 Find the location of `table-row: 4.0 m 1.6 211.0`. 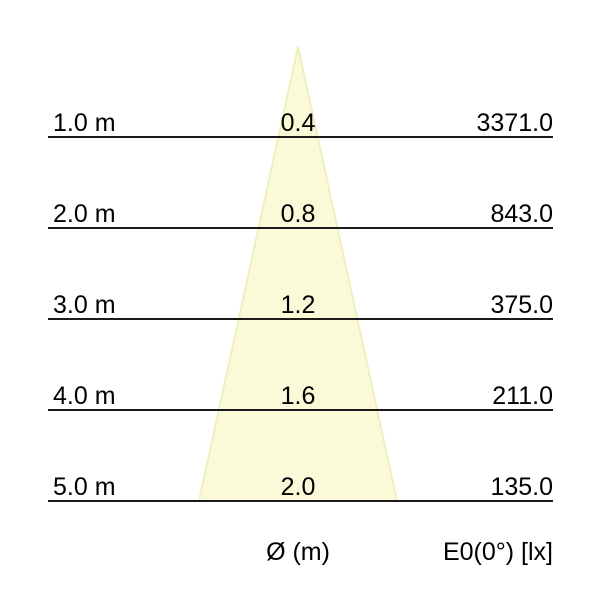

table-row: 4.0 m 1.6 211.0 is located at coordinates (300, 396).